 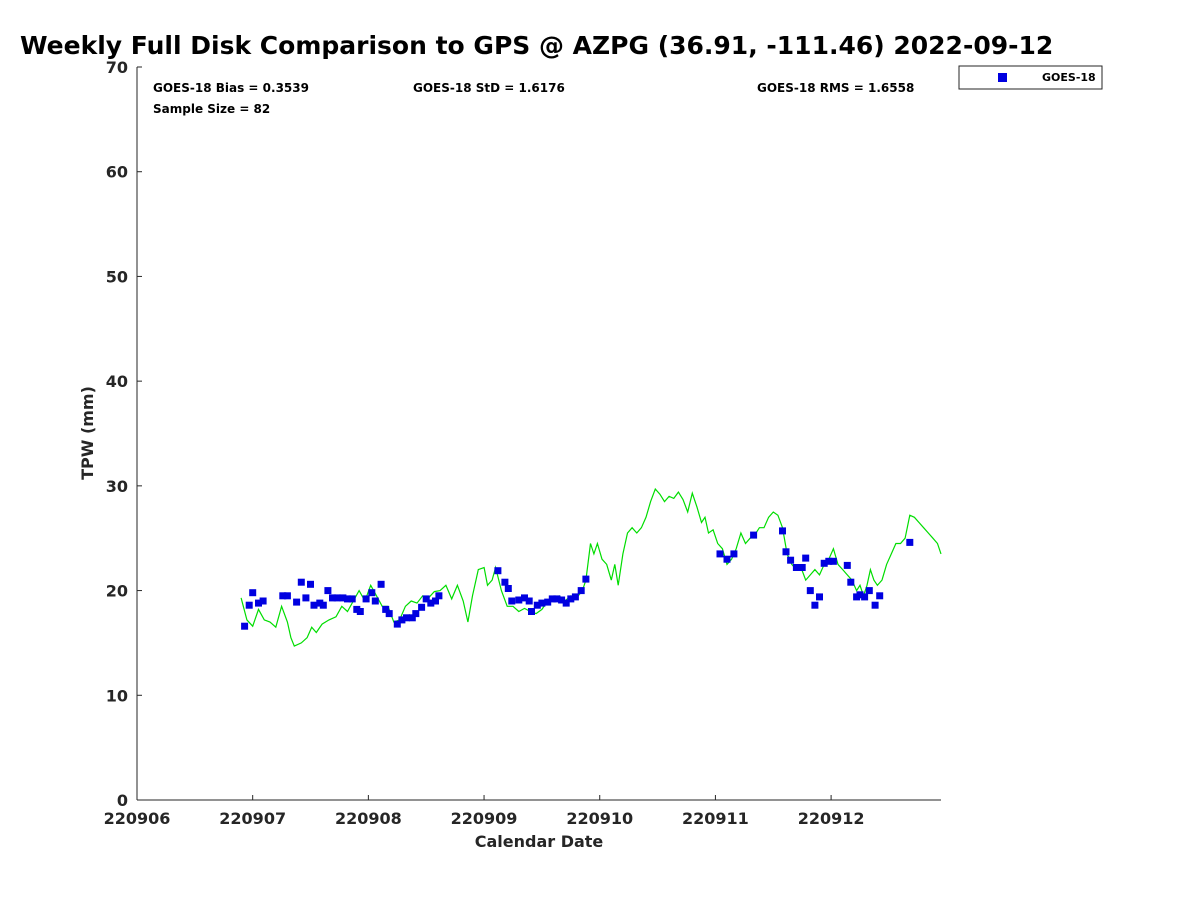 What do you see at coordinates (599, 818) in the screenshot?
I see `x-tick-label: 220910` at bounding box center [599, 818].